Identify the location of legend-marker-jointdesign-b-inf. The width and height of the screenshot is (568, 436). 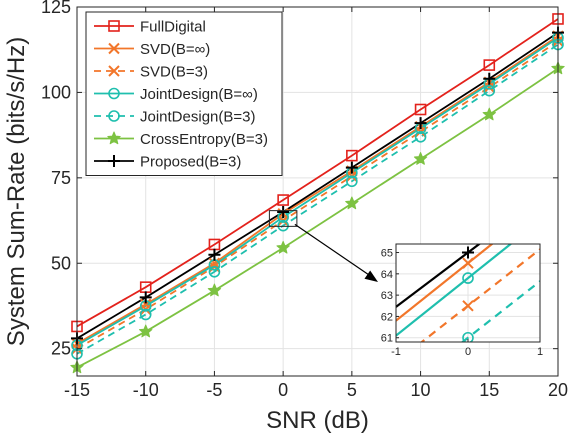
(114, 93).